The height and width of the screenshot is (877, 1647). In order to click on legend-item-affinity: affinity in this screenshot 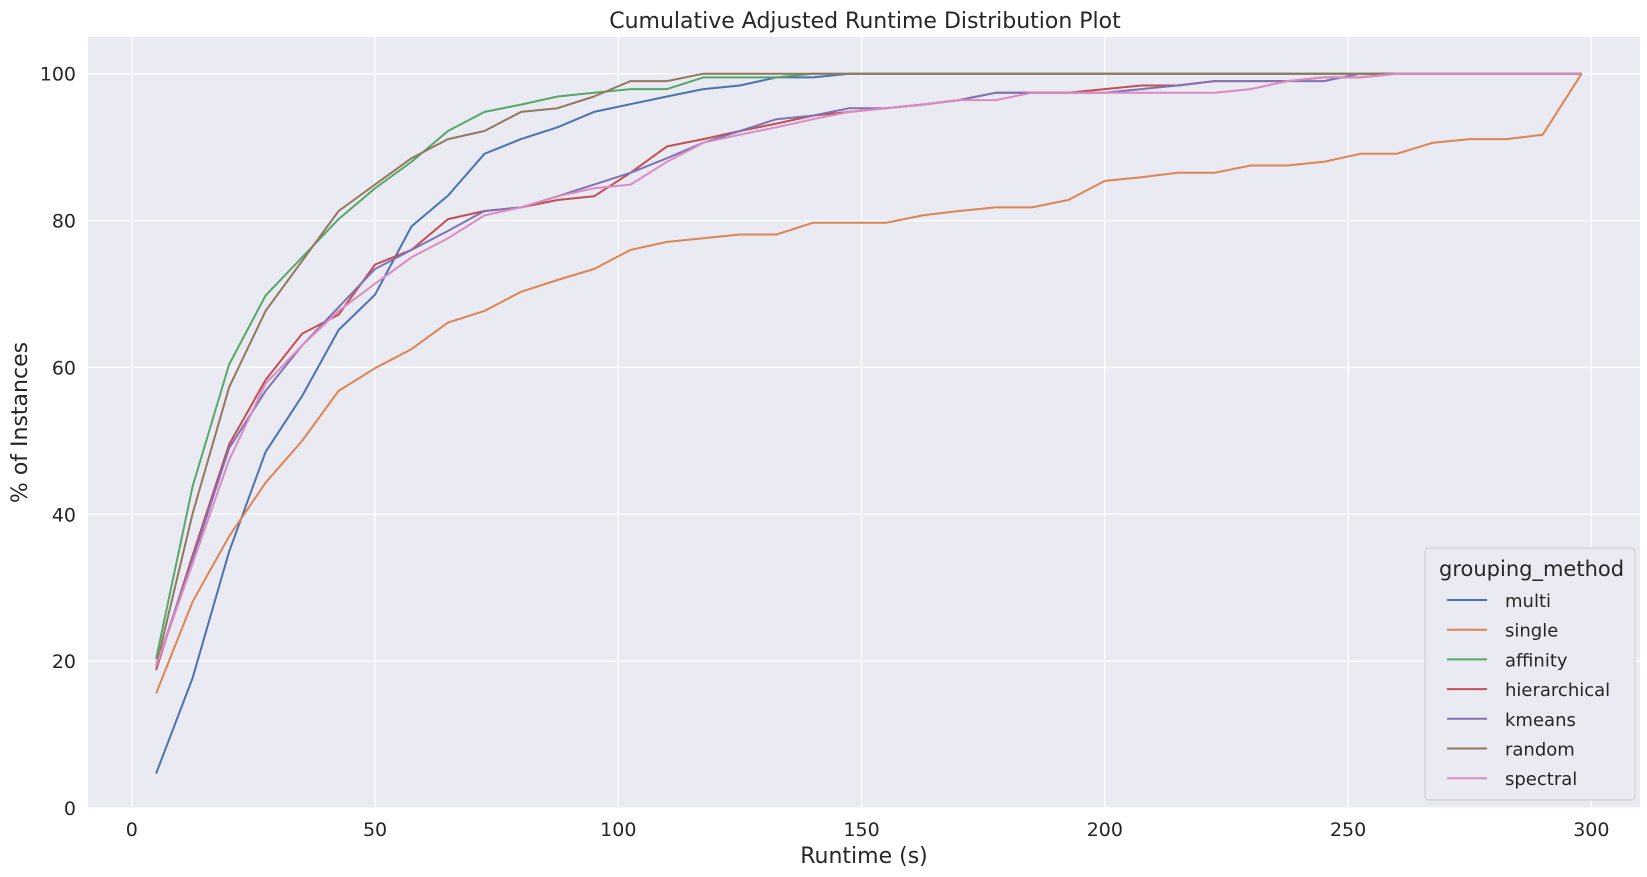, I will do `click(1507, 660)`.